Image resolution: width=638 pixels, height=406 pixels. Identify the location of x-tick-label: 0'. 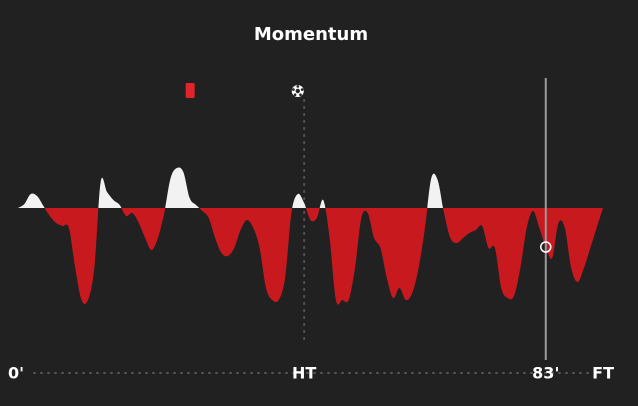
(16, 373).